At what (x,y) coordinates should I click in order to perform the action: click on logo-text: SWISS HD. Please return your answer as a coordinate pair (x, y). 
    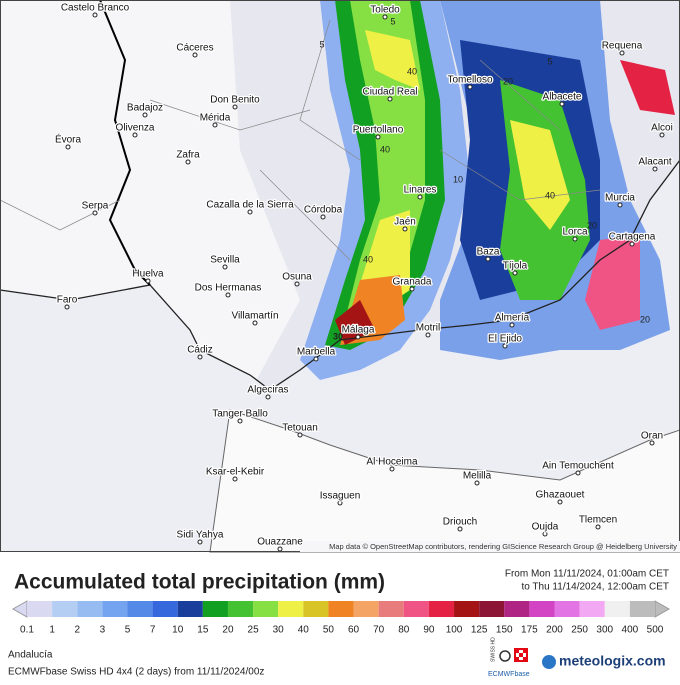
    Looking at the image, I should click on (493, 649).